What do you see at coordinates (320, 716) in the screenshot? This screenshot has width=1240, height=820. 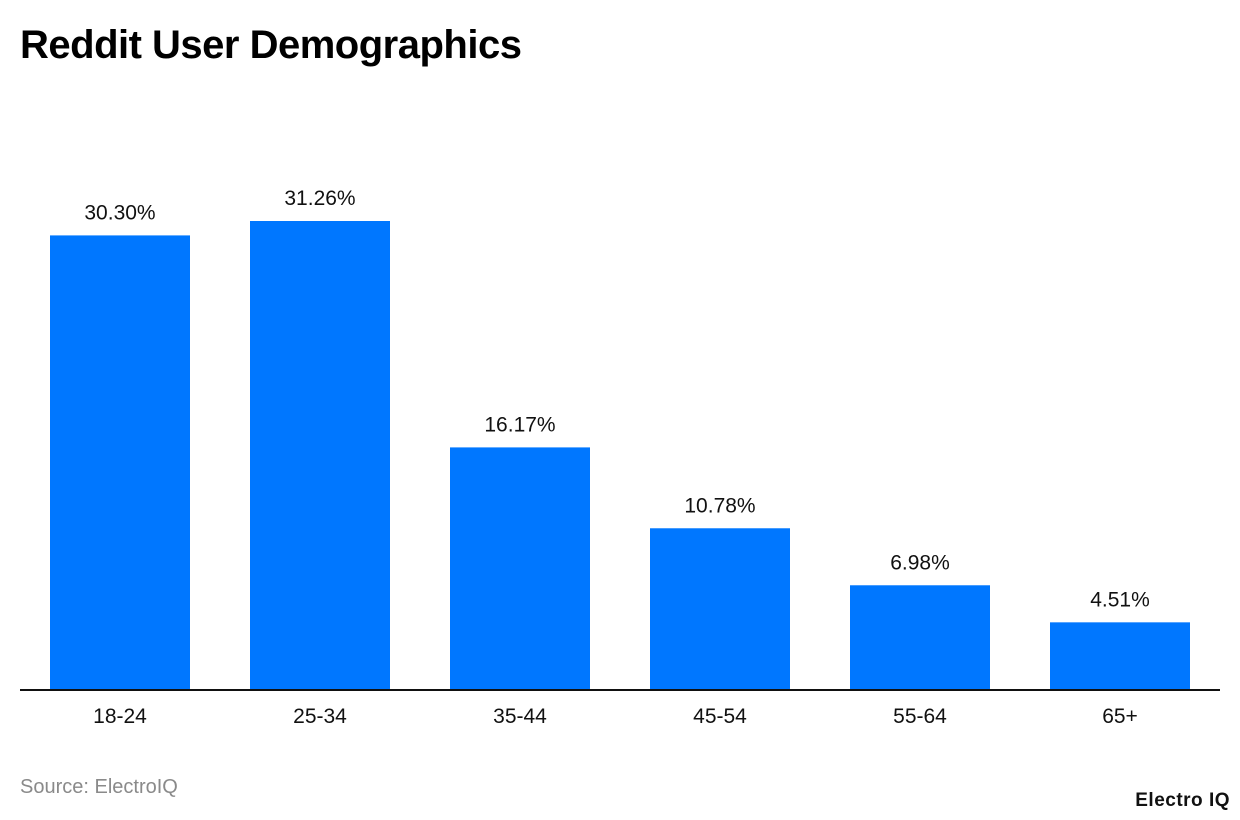 I see `x-tick-label-25-34: 25-34` at bounding box center [320, 716].